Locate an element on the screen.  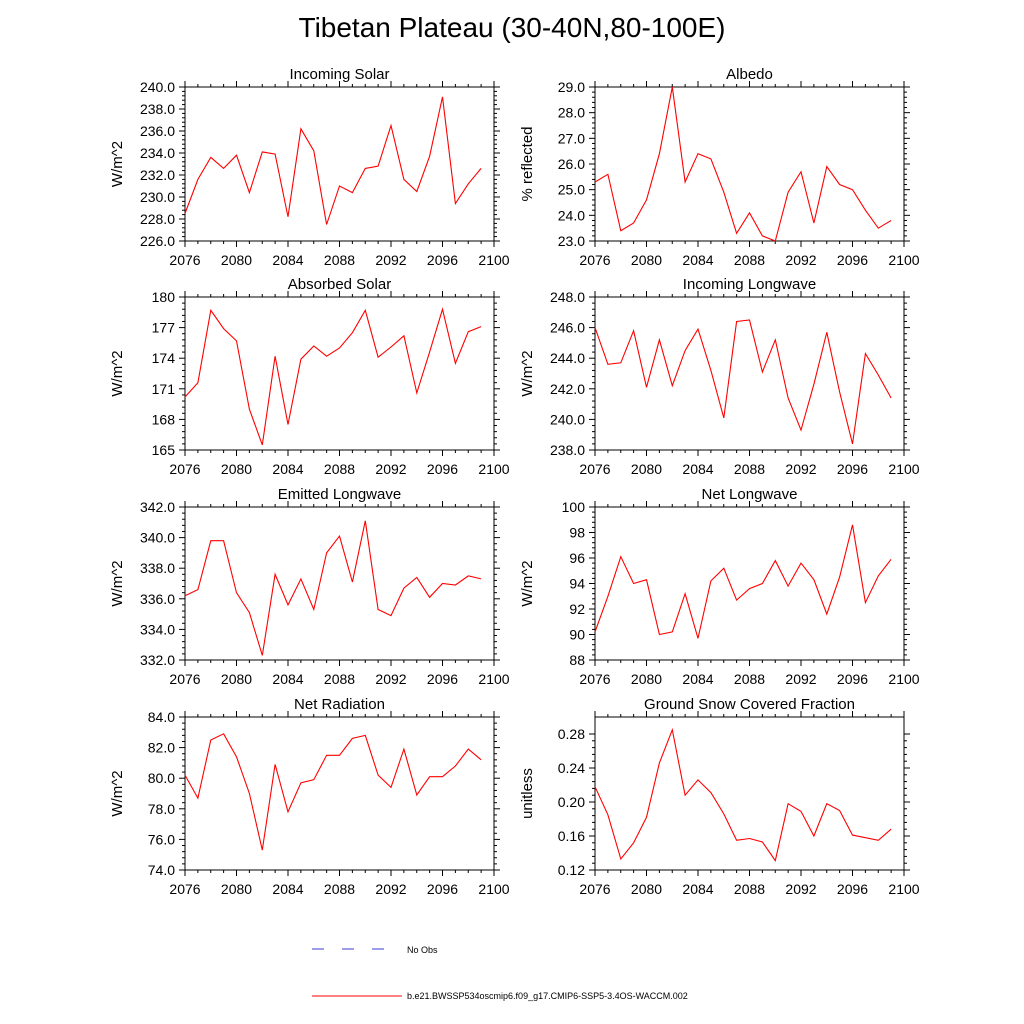
chart-incoming-solar-ylabel: W/m^2 is located at coordinates (117, 164).